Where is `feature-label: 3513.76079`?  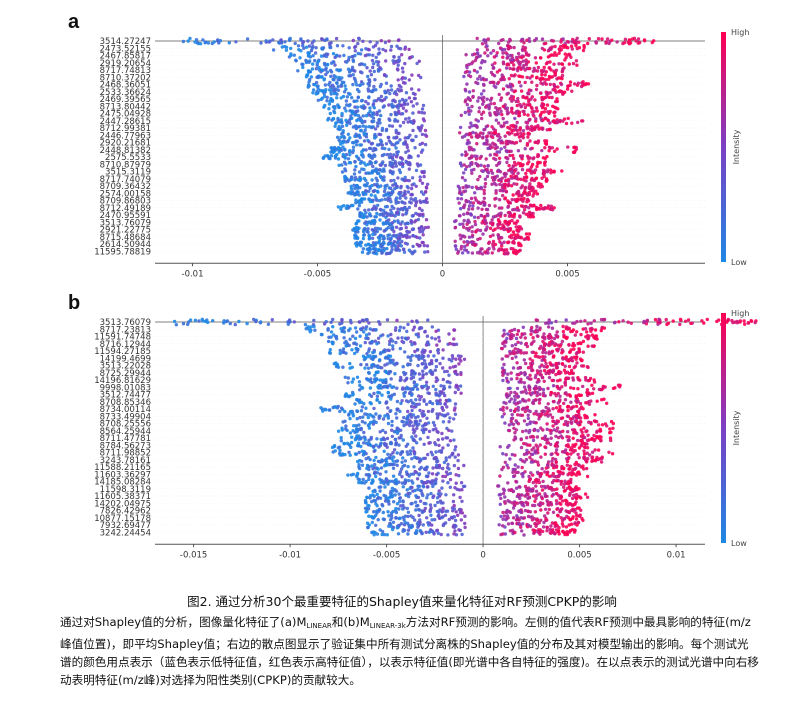
feature-label: 3513.76079 is located at coordinates (125, 323).